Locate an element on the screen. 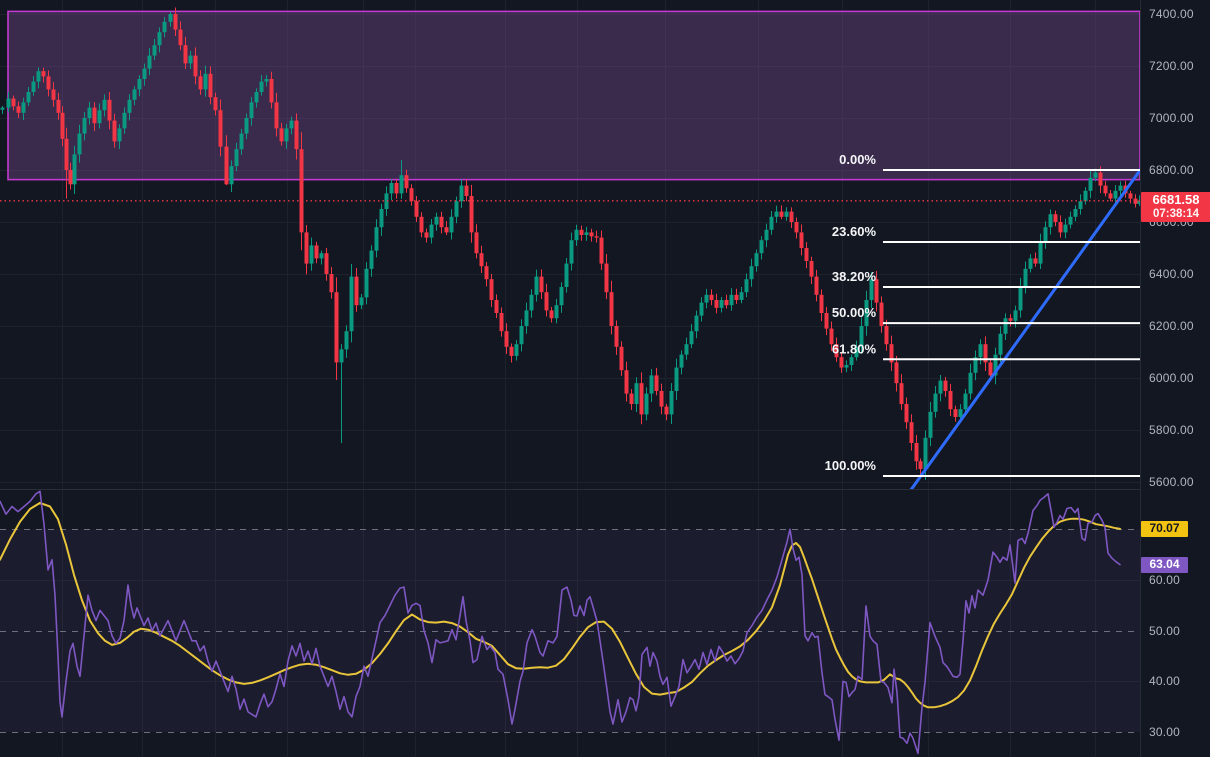 This screenshot has height=757, width=1210. last-price-badge: 6681.58 07:38:14 is located at coordinates (1175, 207).